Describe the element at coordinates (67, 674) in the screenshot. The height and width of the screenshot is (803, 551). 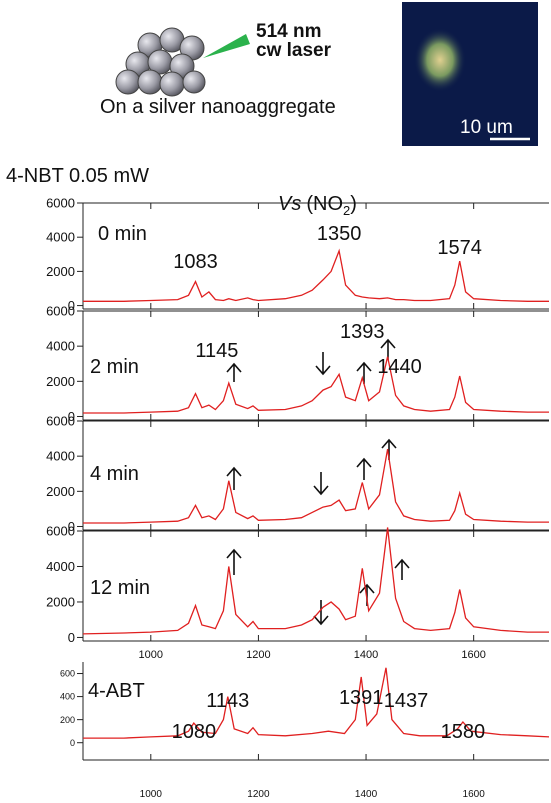
I see `y-tick-label: 600` at that location.